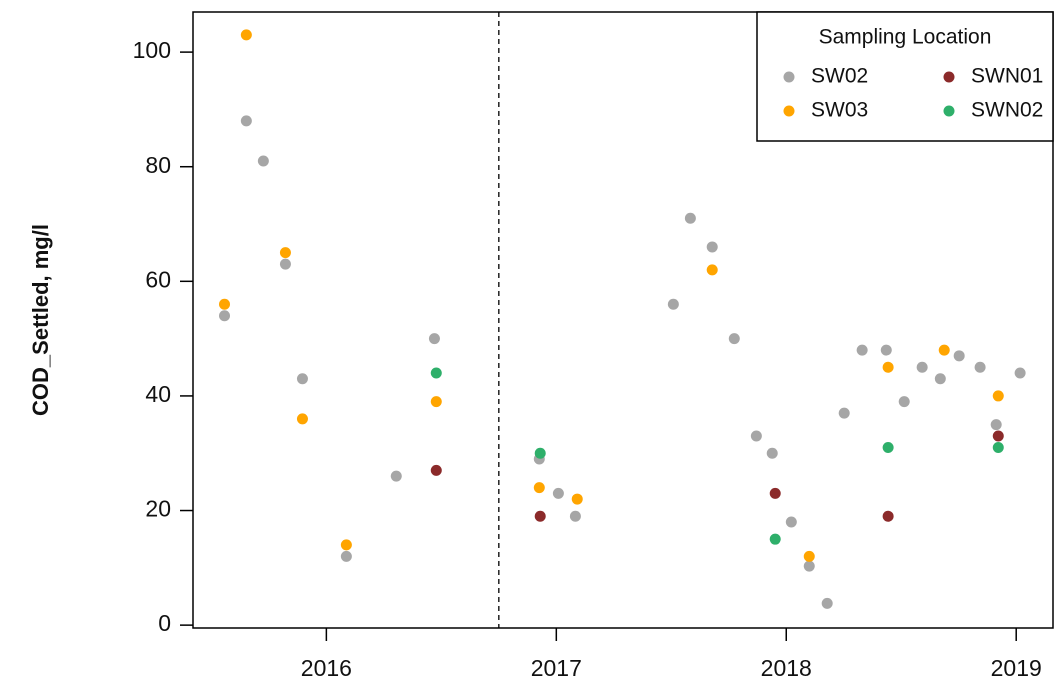 The height and width of the screenshot is (698, 1061). What do you see at coordinates (1007, 110) in the screenshot?
I see `legend-label: SWN02` at bounding box center [1007, 110].